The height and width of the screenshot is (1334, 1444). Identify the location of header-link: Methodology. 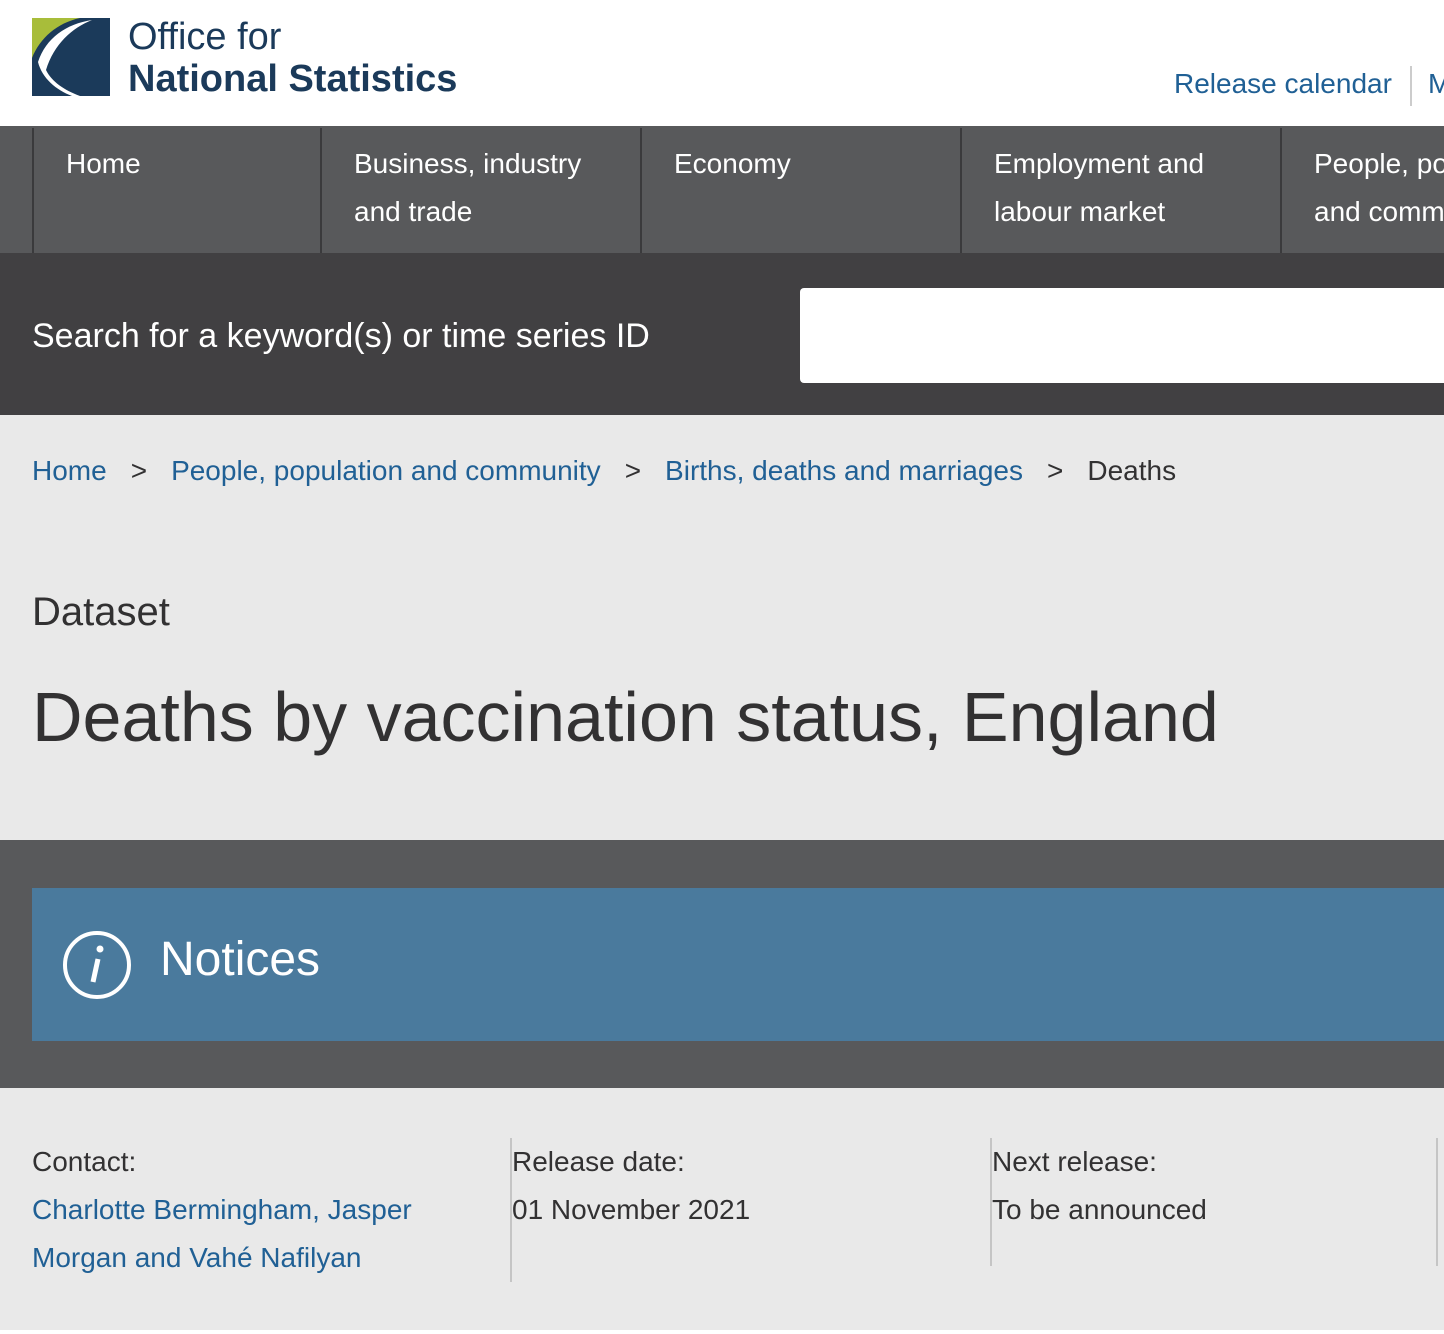
(1436, 83).